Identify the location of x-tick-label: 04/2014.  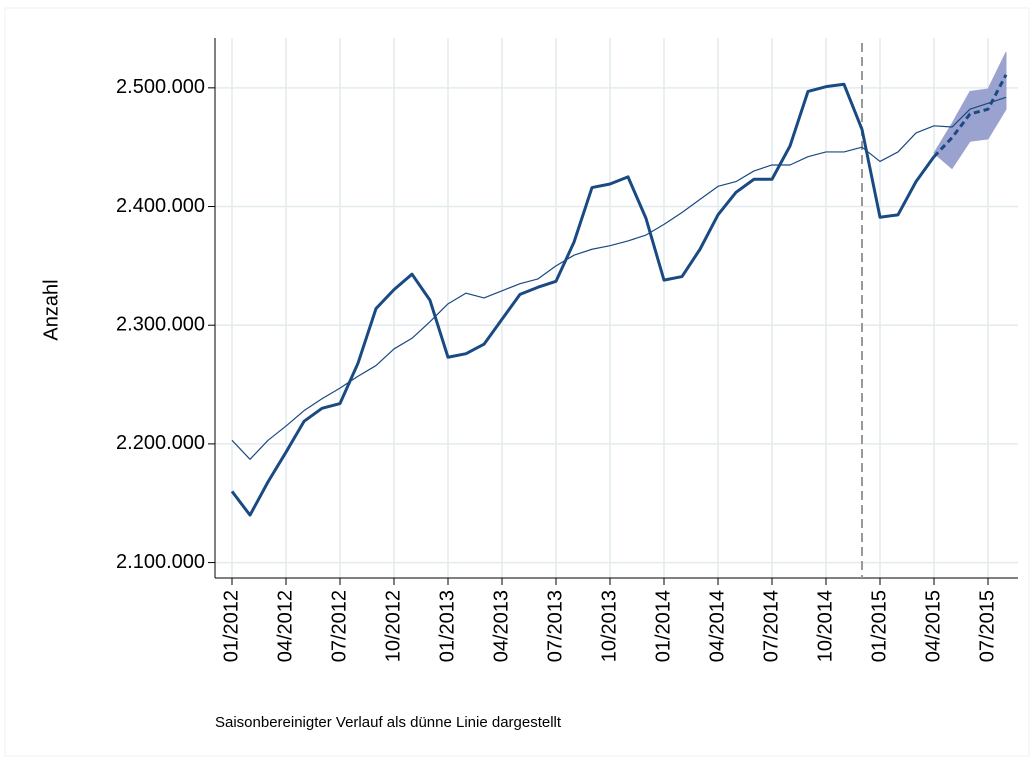
(717, 626).